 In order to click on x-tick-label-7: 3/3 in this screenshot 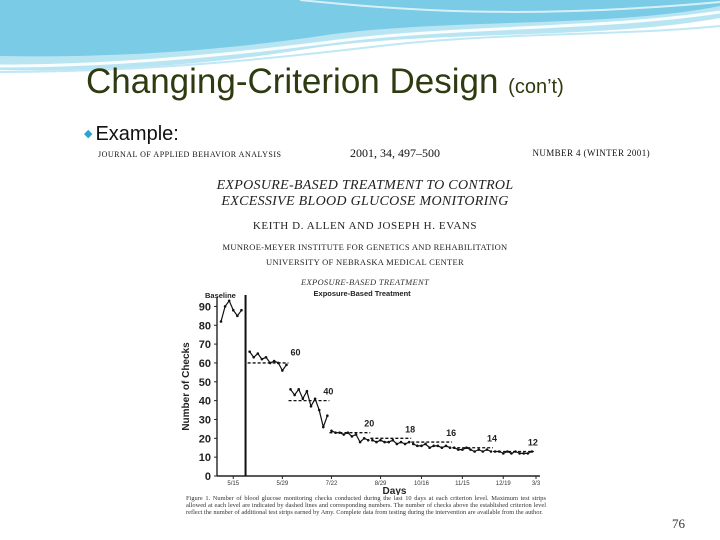, I will do `click(536, 484)`.